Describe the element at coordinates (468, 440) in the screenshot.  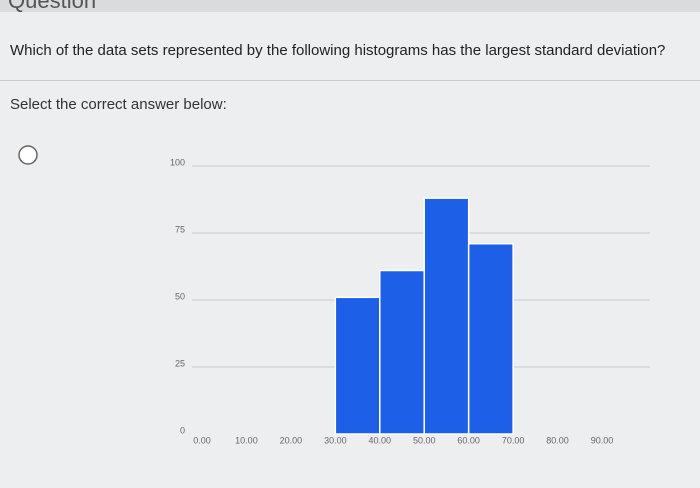
I see `x-tick-label: 60.00` at that location.